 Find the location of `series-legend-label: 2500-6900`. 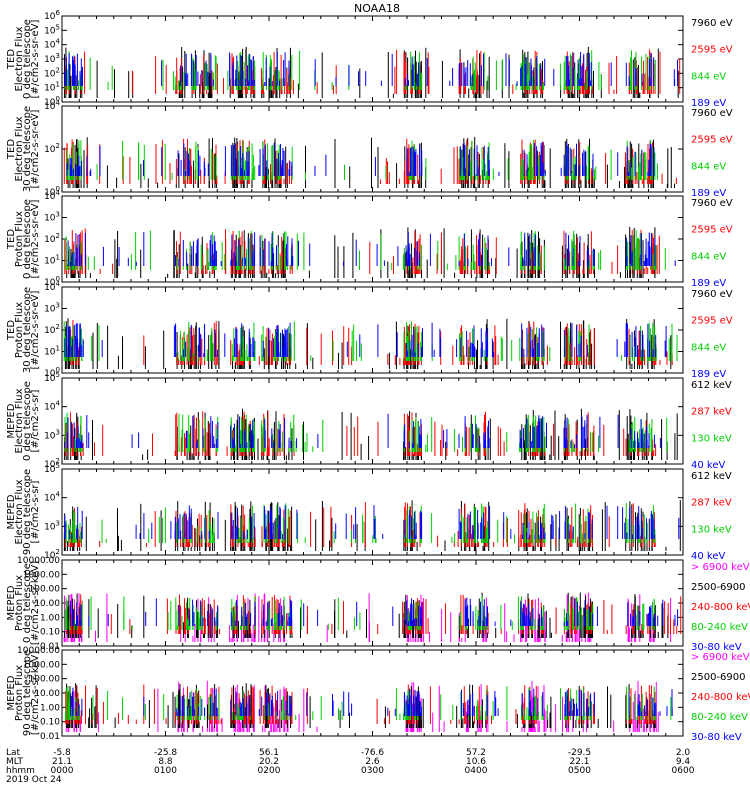

series-legend-label: 2500-6900 is located at coordinates (718, 677).